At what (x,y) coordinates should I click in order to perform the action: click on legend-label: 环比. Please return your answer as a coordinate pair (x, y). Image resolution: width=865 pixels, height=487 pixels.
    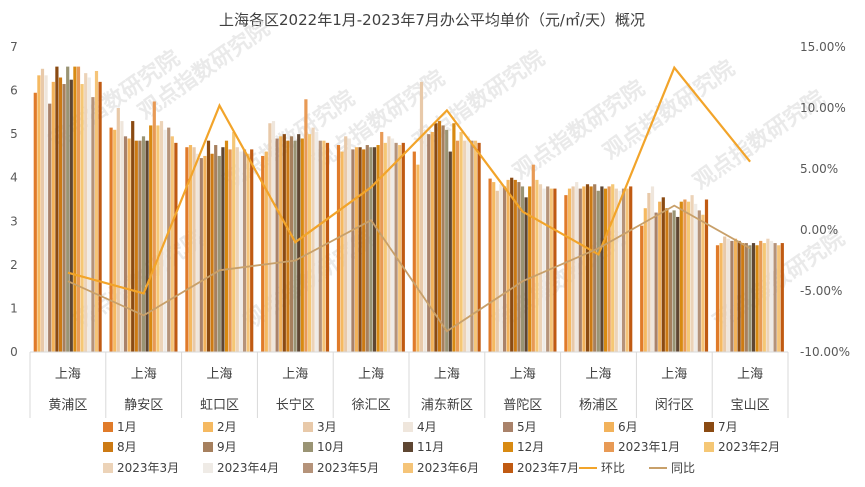
    Looking at the image, I should click on (613, 468).